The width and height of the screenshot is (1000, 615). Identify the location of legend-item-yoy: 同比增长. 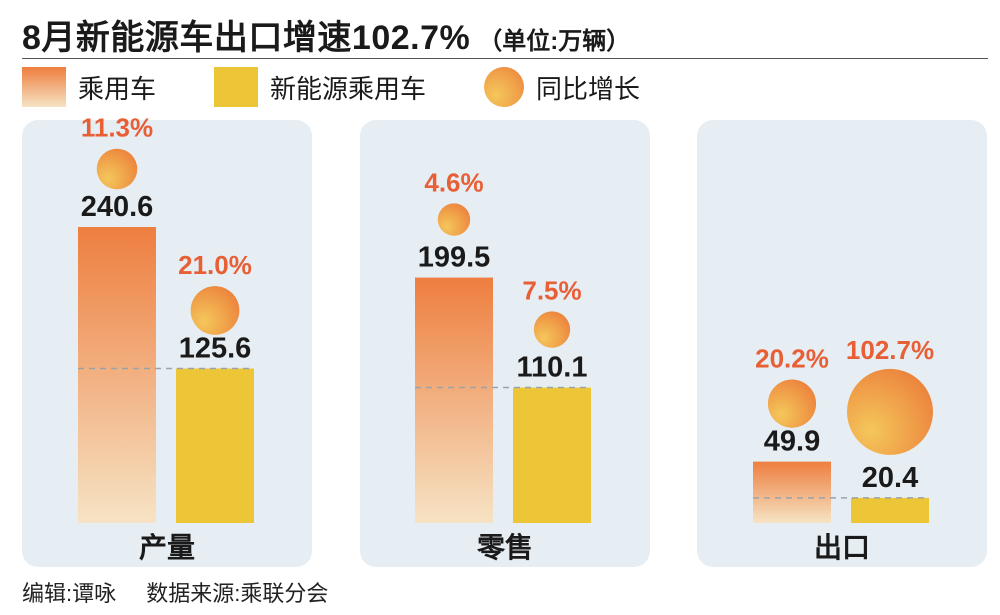
(562, 87).